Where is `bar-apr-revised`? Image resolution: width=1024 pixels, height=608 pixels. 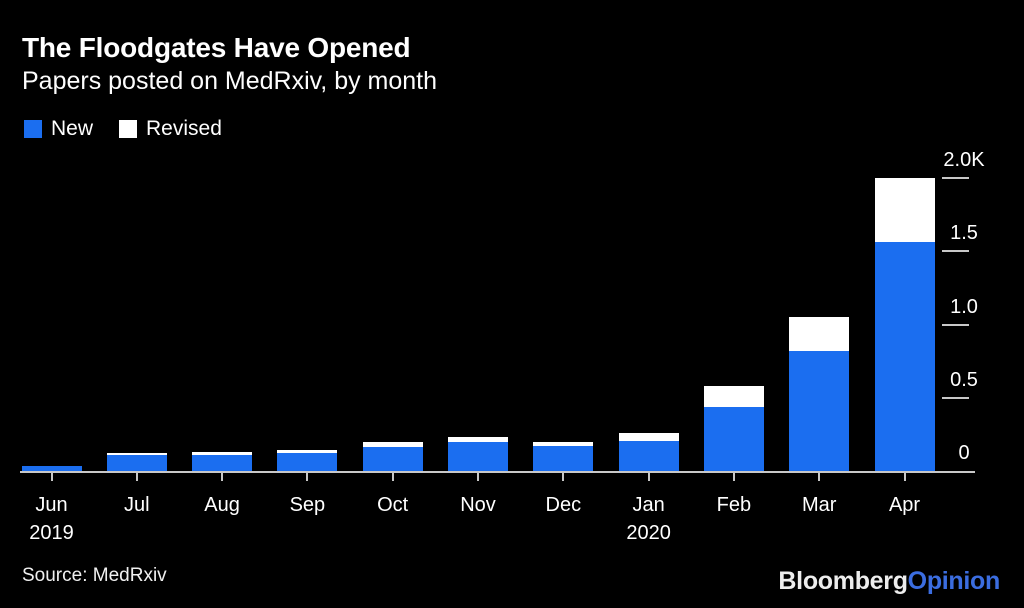 bar-apr-revised is located at coordinates (904, 210).